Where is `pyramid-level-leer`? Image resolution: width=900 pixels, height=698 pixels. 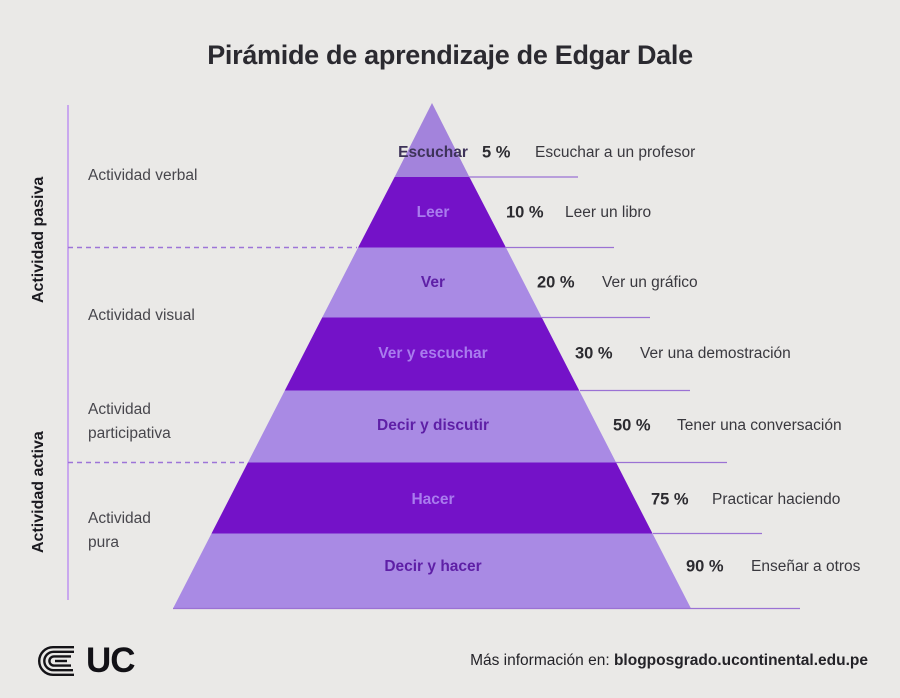 pyramid-level-leer is located at coordinates (432, 212).